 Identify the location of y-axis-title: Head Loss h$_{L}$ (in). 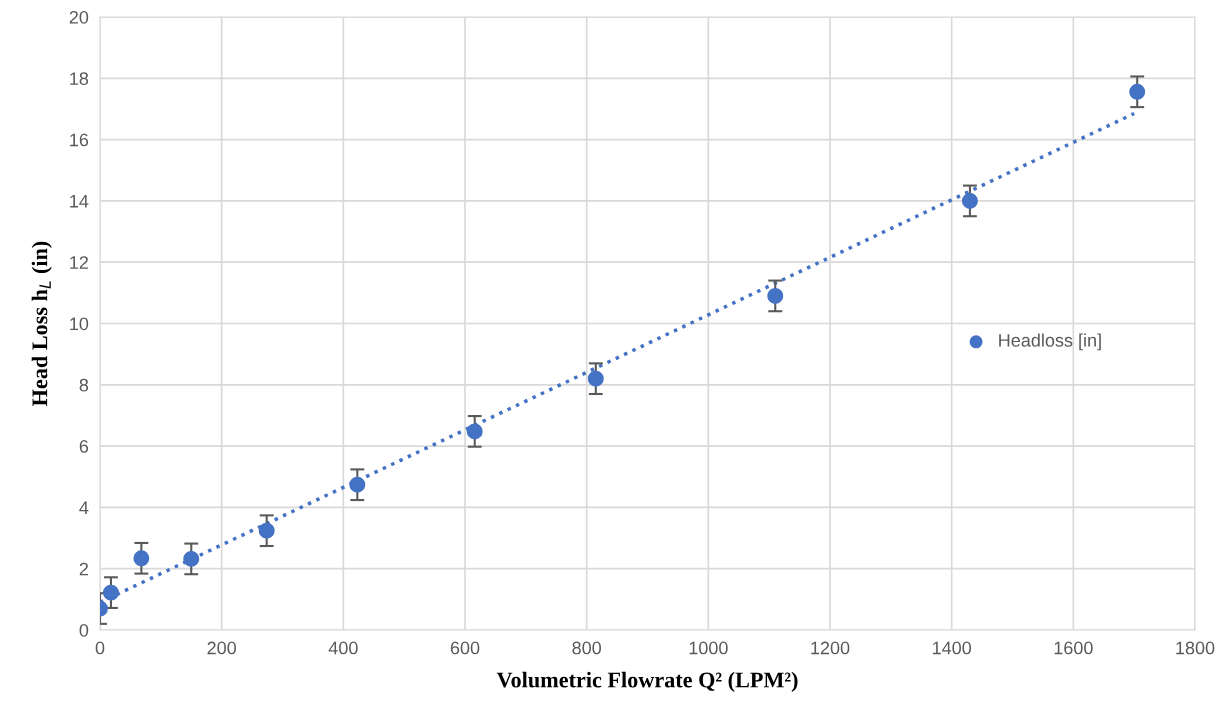
(41, 324).